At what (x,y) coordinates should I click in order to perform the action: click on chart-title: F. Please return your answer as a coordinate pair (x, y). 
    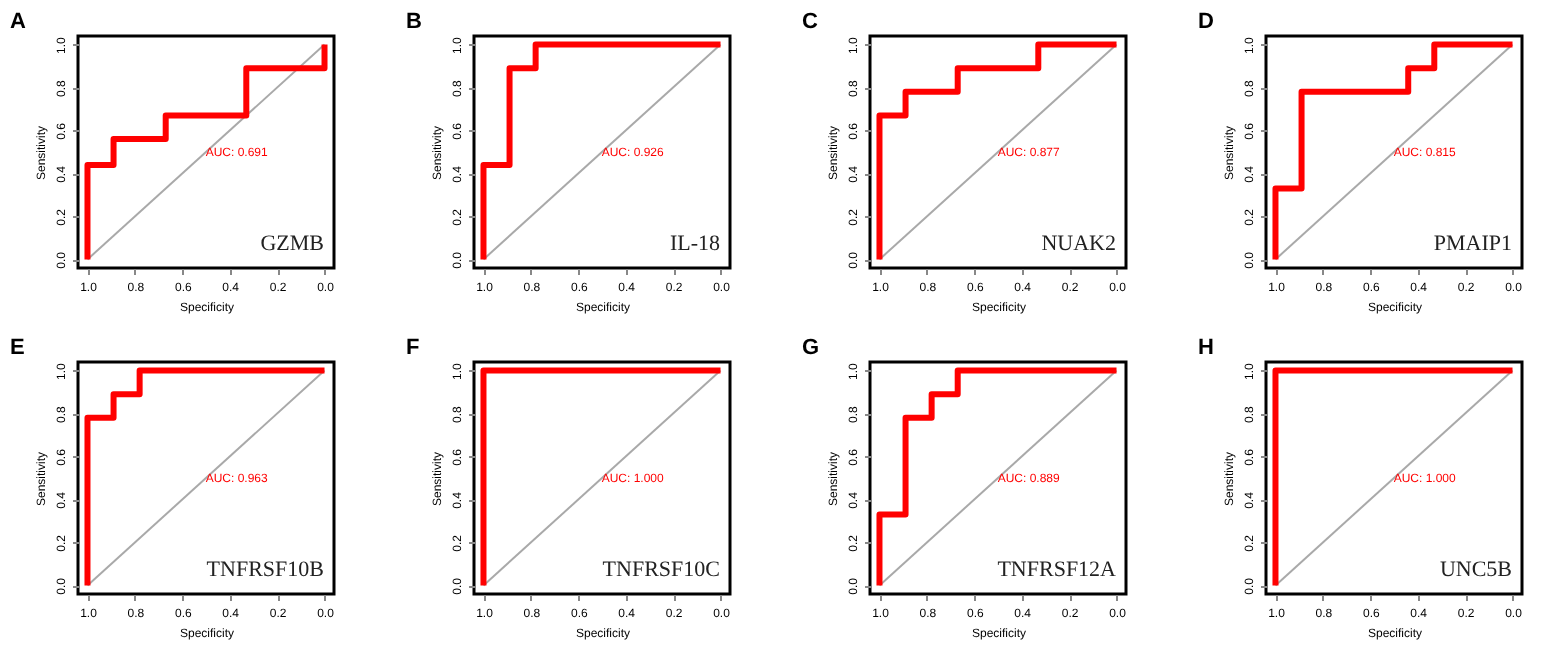
    Looking at the image, I should click on (413, 348).